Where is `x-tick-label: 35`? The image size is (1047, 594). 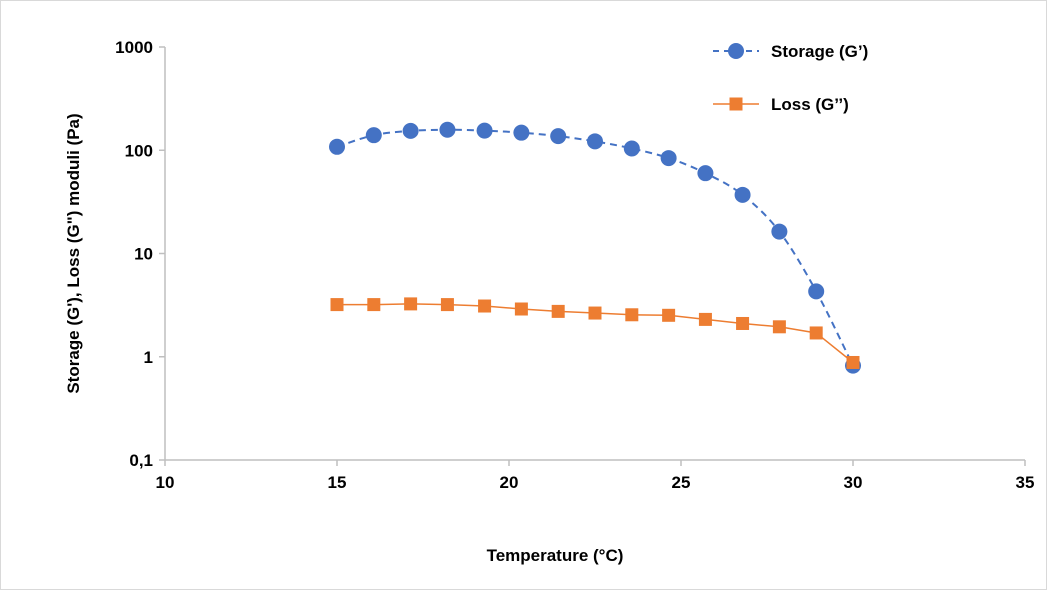 x-tick-label: 35 is located at coordinates (1025, 482).